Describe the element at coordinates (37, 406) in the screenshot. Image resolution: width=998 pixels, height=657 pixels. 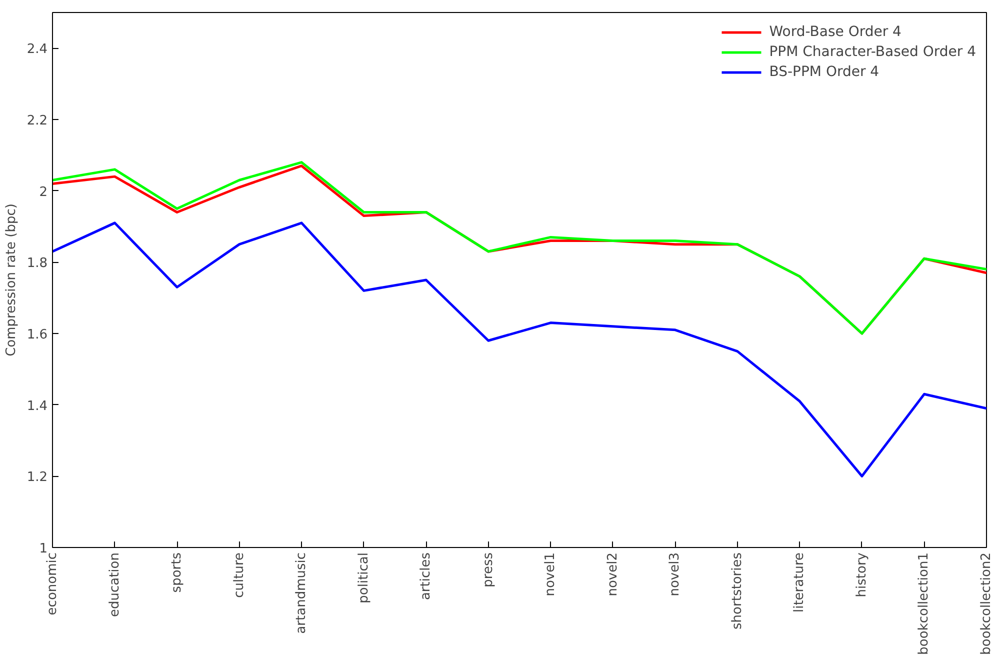
I see `y-tick-label: 1.4` at that location.